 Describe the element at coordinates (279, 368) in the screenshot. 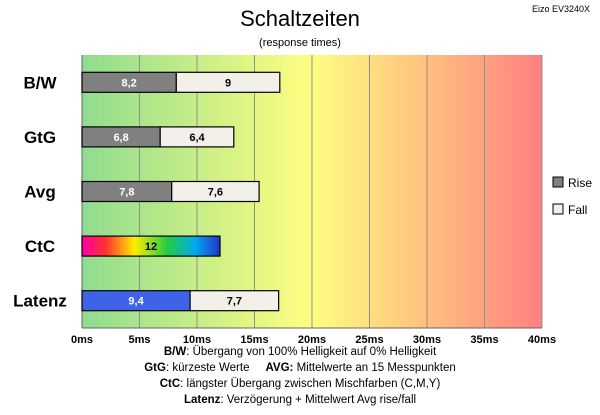

I see `note-avg-key: AVG:` at that location.